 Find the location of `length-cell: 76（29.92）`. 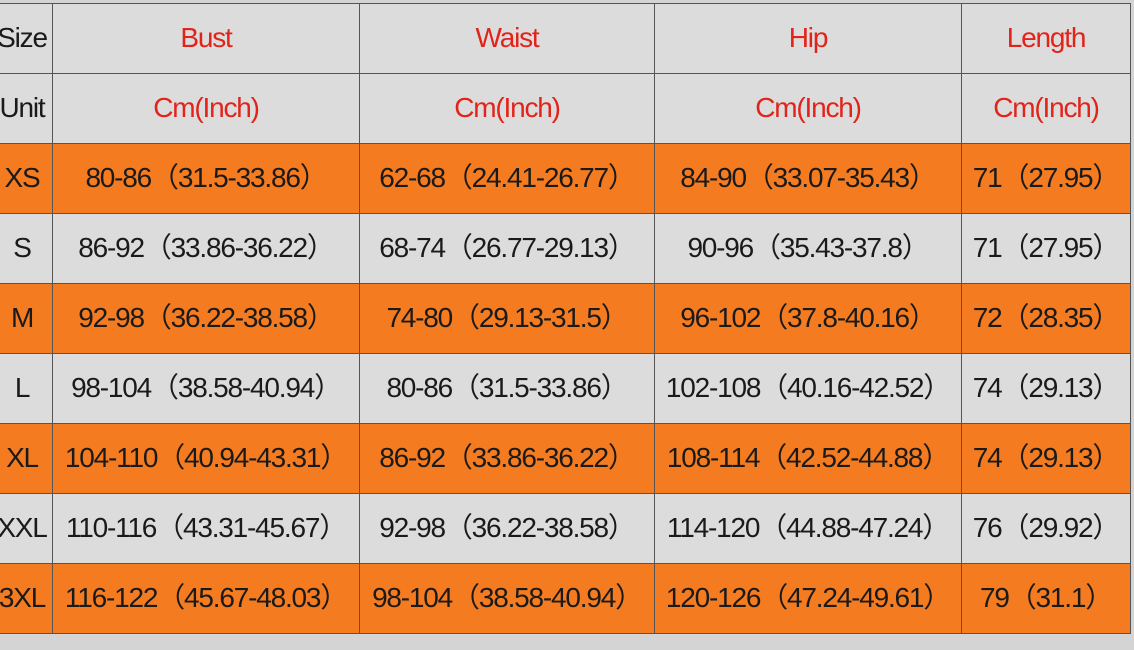

length-cell: 76（29.92） is located at coordinates (1046, 528).